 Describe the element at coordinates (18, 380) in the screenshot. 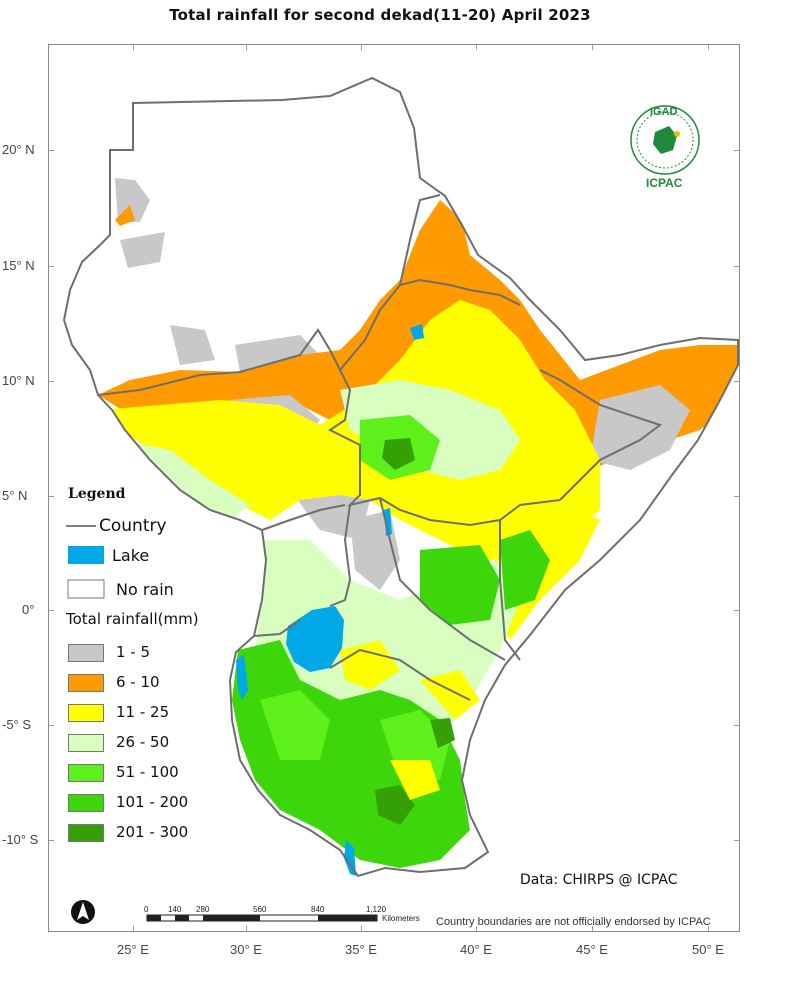

I see `lat-label-10n: 10° N` at that location.